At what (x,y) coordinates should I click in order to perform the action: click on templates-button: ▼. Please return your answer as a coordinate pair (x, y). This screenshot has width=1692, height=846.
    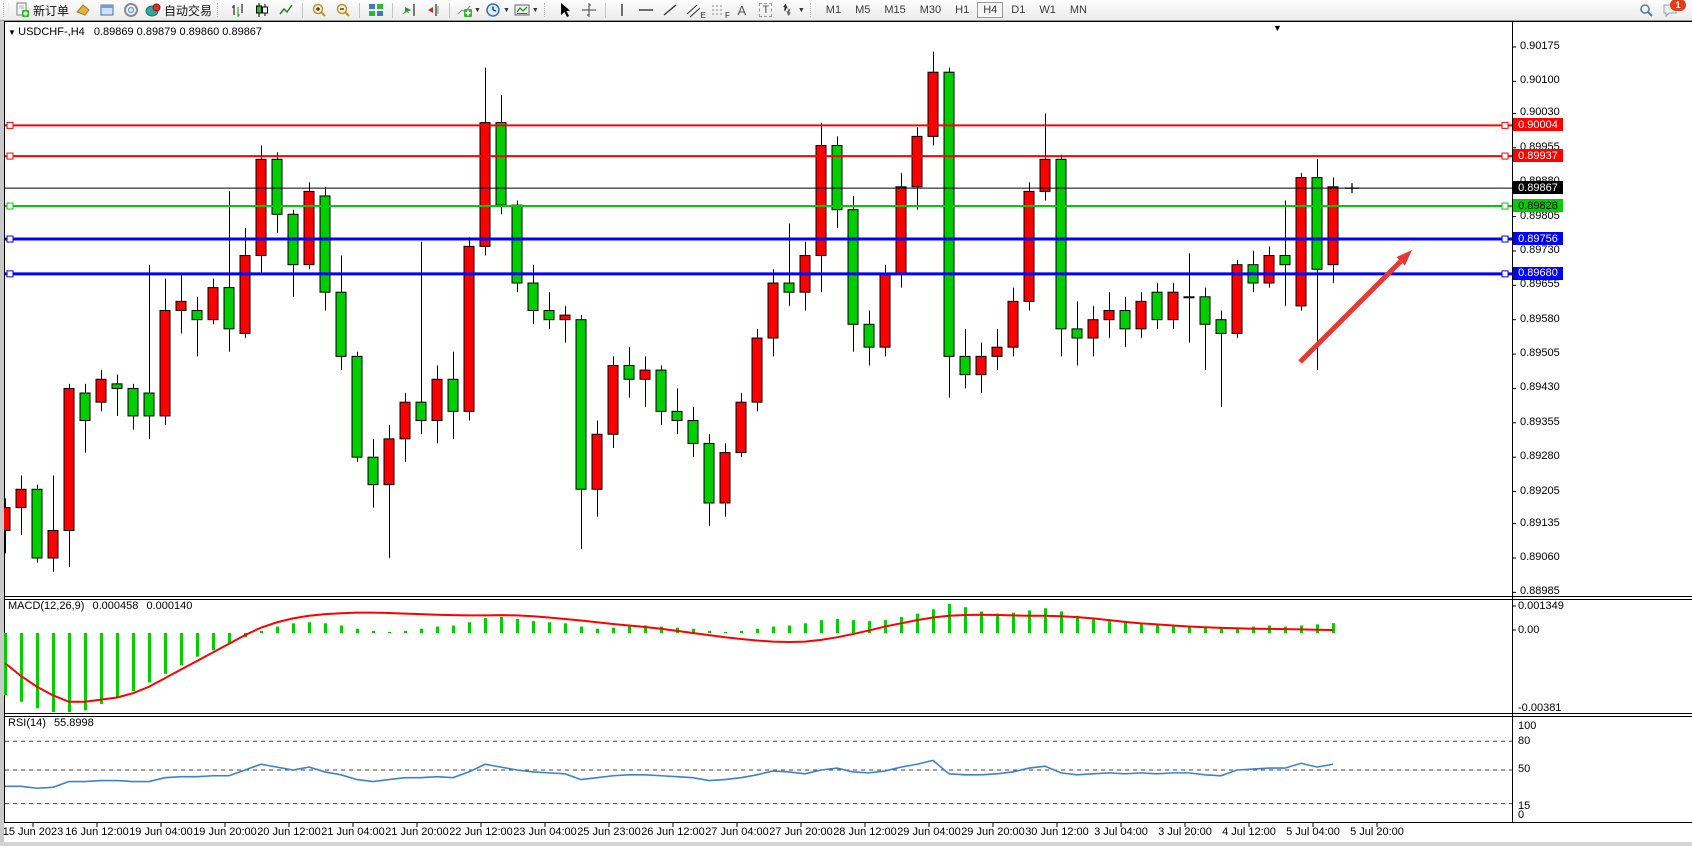
    Looking at the image, I should click on (526, 10).